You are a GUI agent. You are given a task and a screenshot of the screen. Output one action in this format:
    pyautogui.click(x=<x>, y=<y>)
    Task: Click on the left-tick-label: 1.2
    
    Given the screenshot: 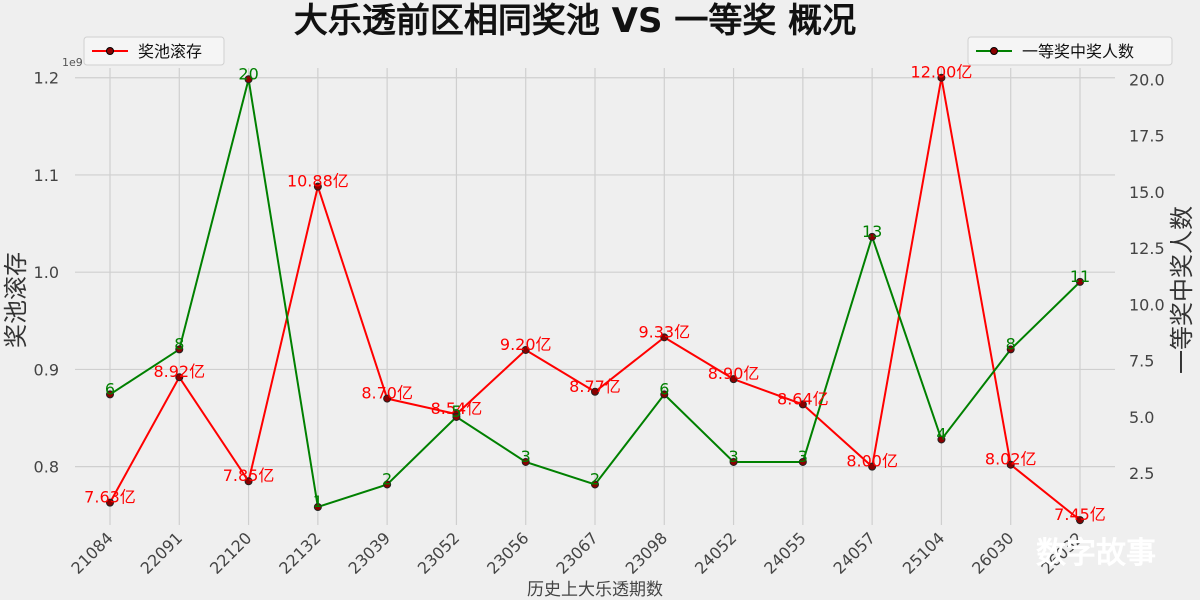 What is the action you would take?
    pyautogui.click(x=46, y=78)
    